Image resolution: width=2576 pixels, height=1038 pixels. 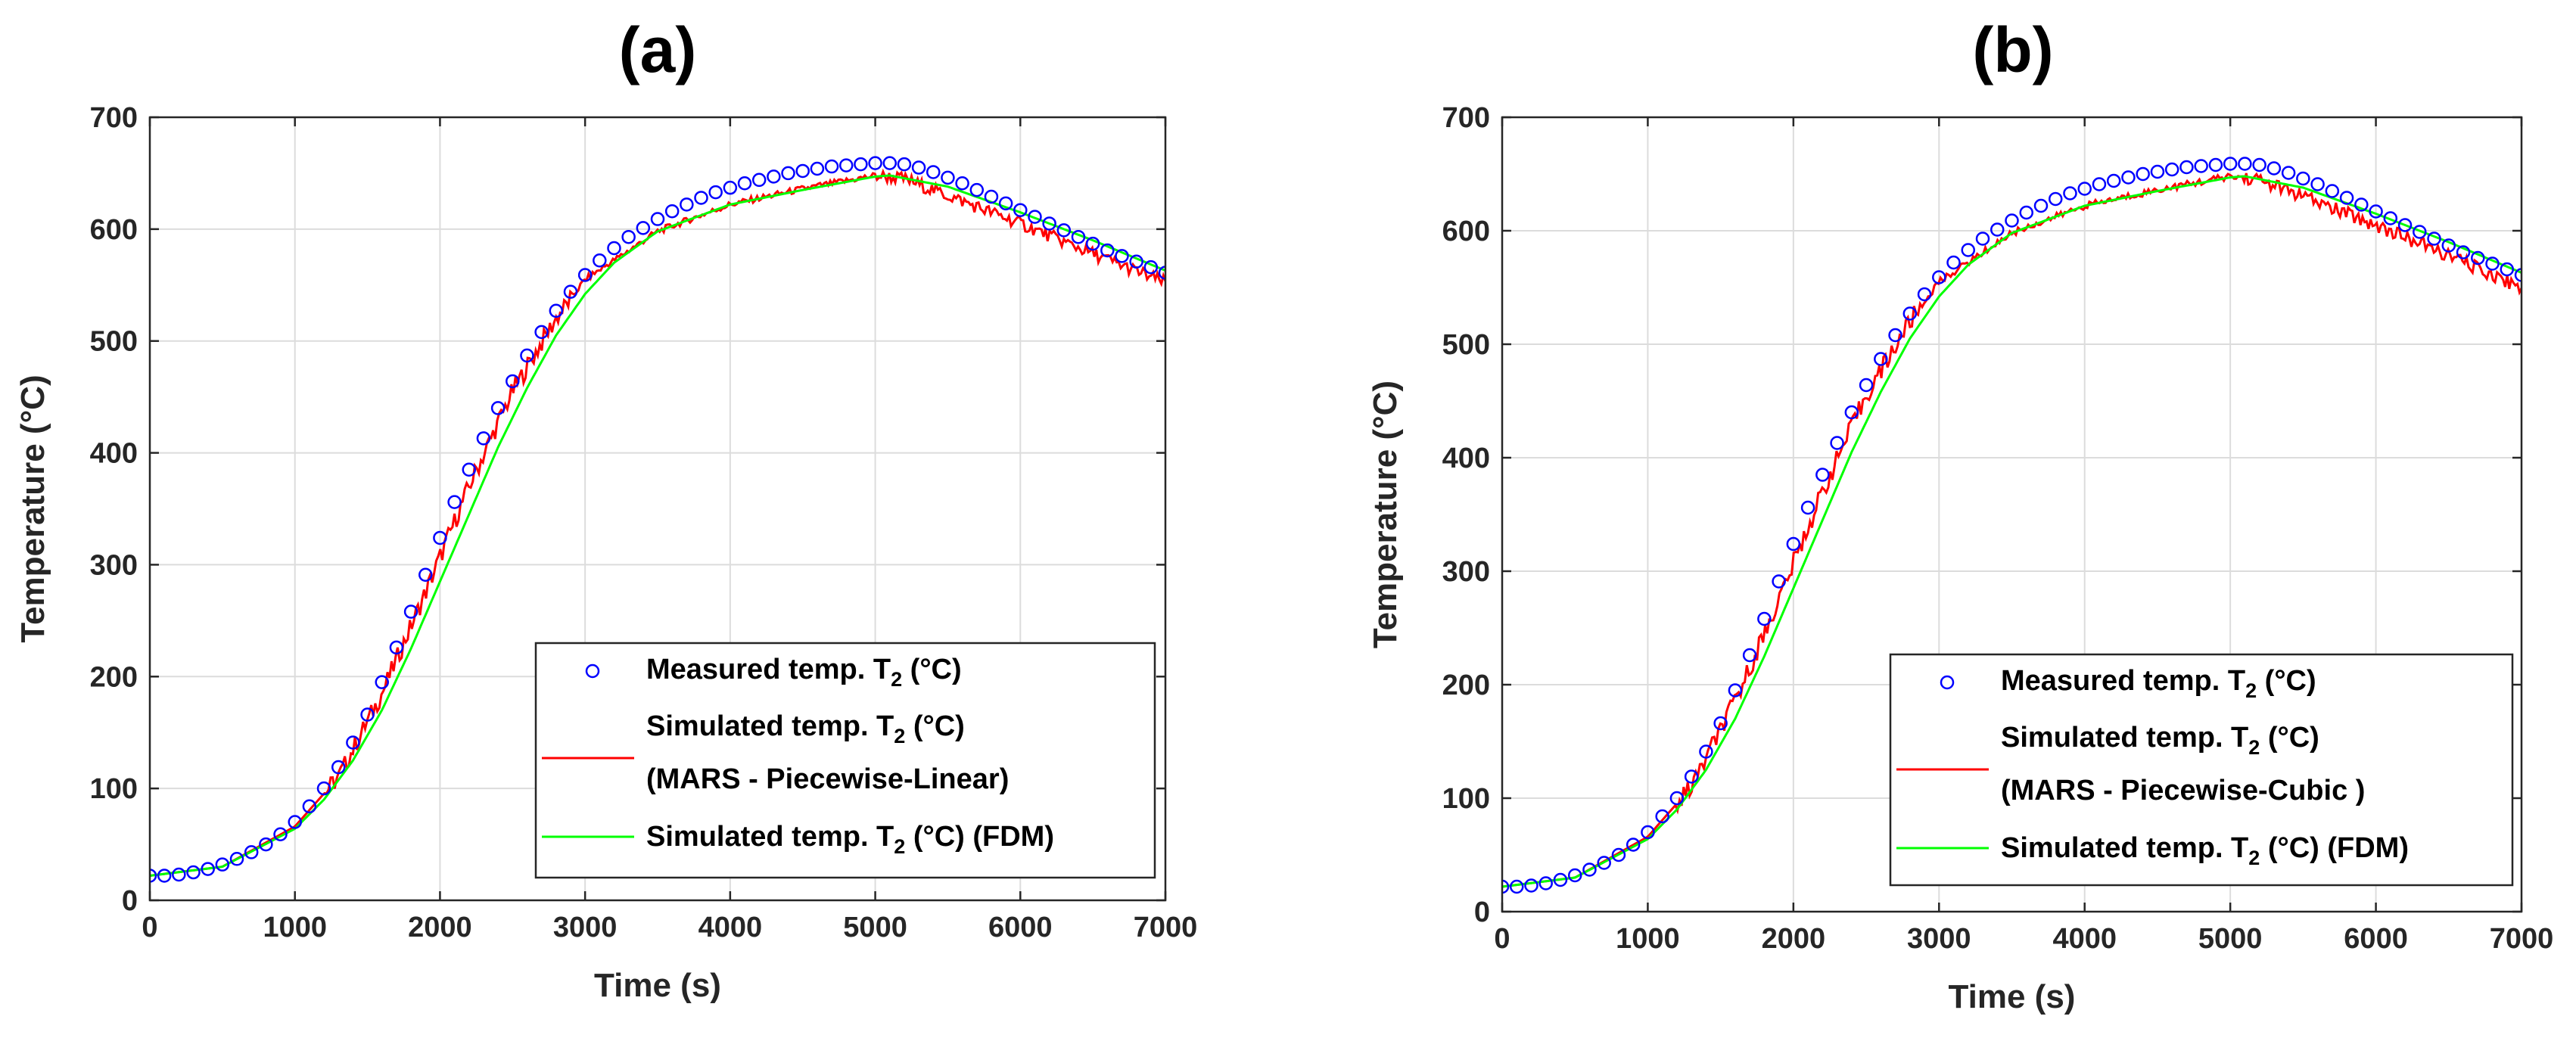 I want to click on y-tick-label: 100, so click(x=114, y=789).